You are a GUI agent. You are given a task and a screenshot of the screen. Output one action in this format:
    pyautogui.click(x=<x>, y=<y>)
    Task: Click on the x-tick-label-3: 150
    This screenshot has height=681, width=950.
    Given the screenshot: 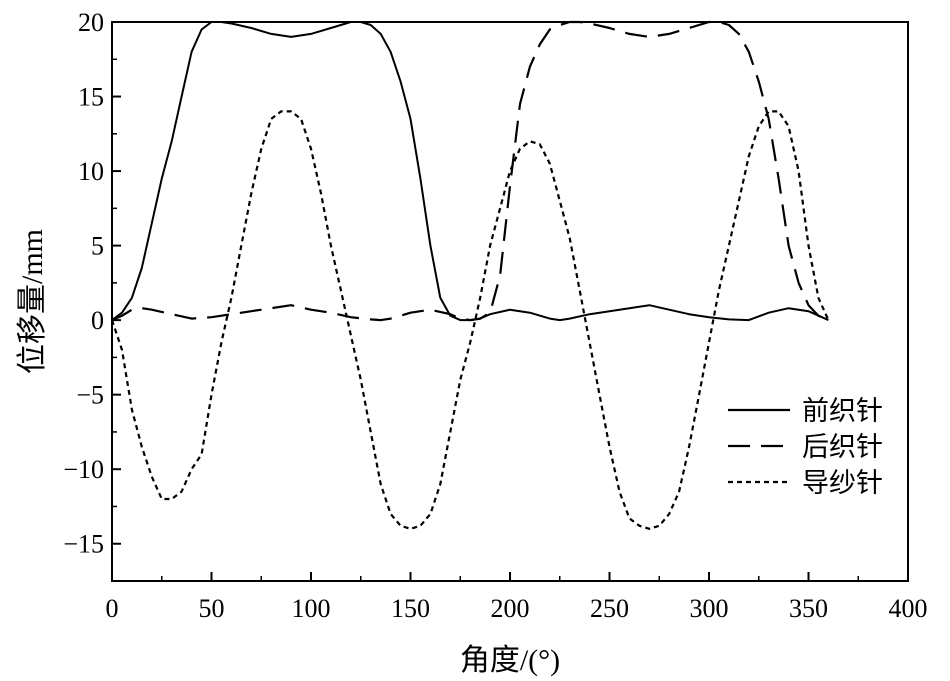 What is the action you would take?
    pyautogui.click(x=410, y=608)
    